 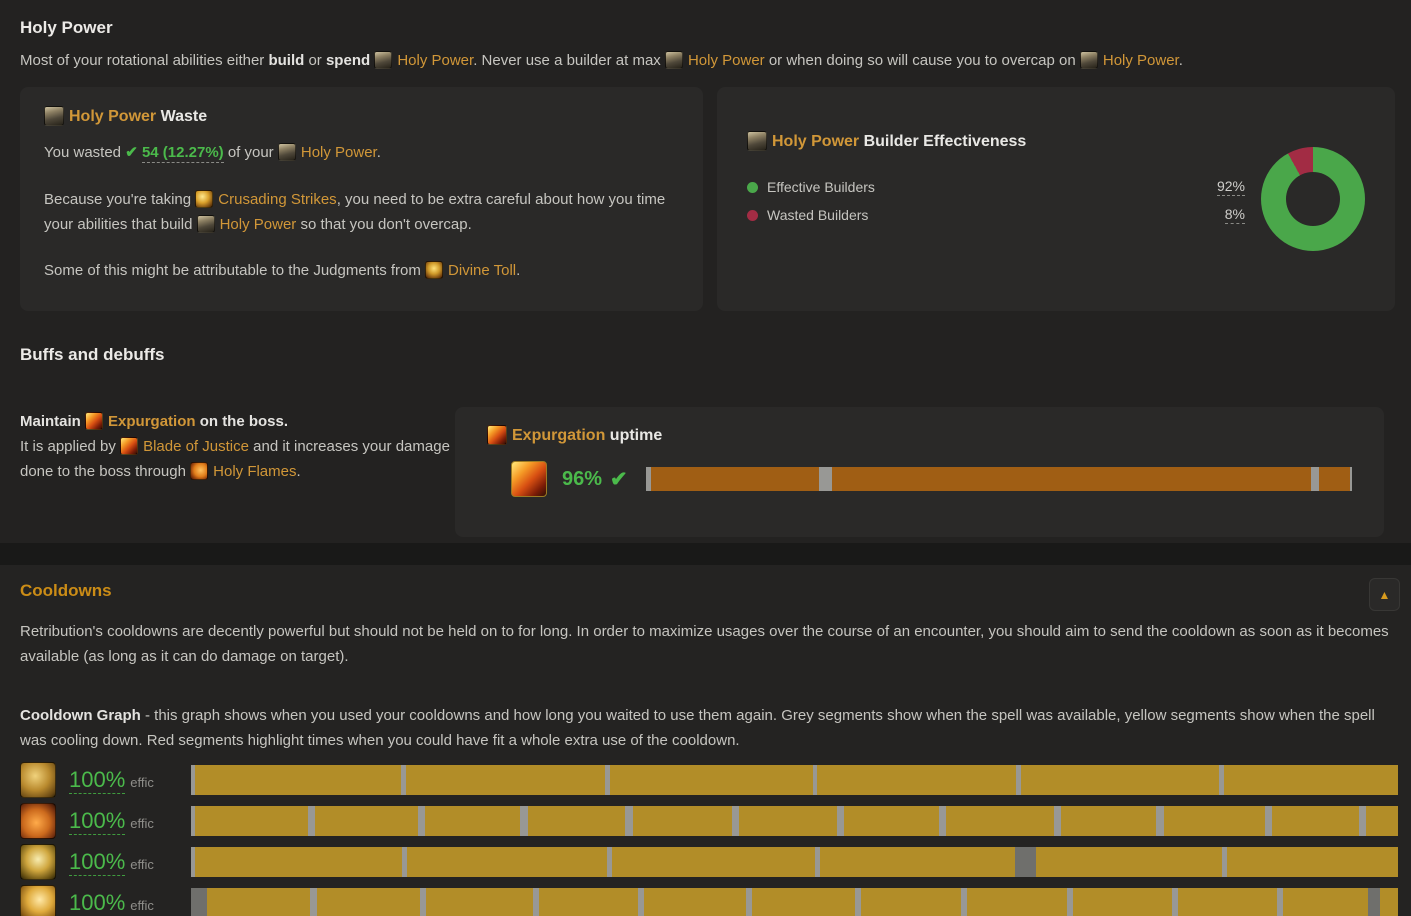 What do you see at coordinates (266, 199) in the screenshot?
I see `spell-link: Crusading Strikes` at bounding box center [266, 199].